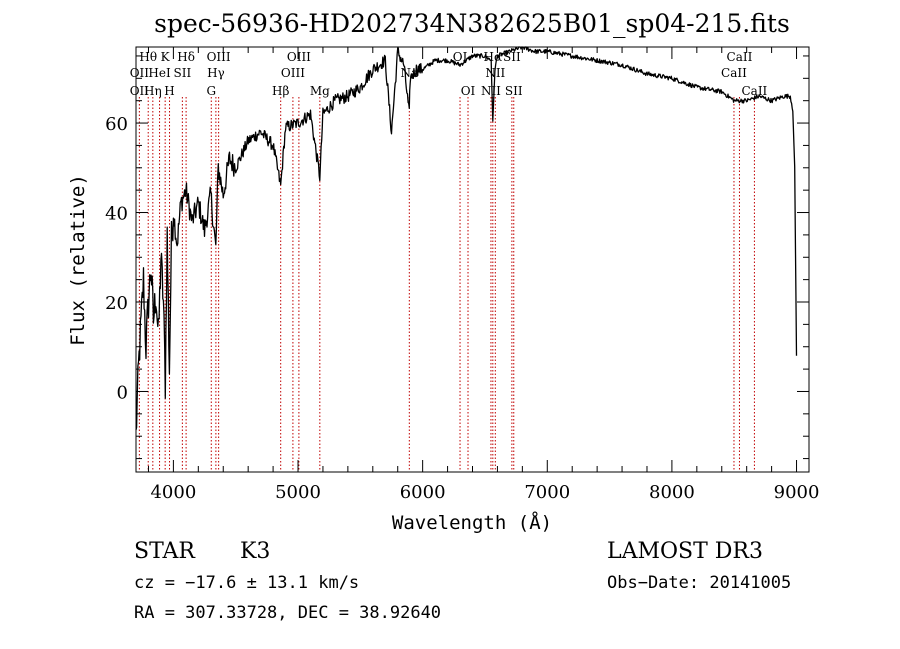  What do you see at coordinates (547, 492) in the screenshot?
I see `x-tick-label: 7000` at bounding box center [547, 492].